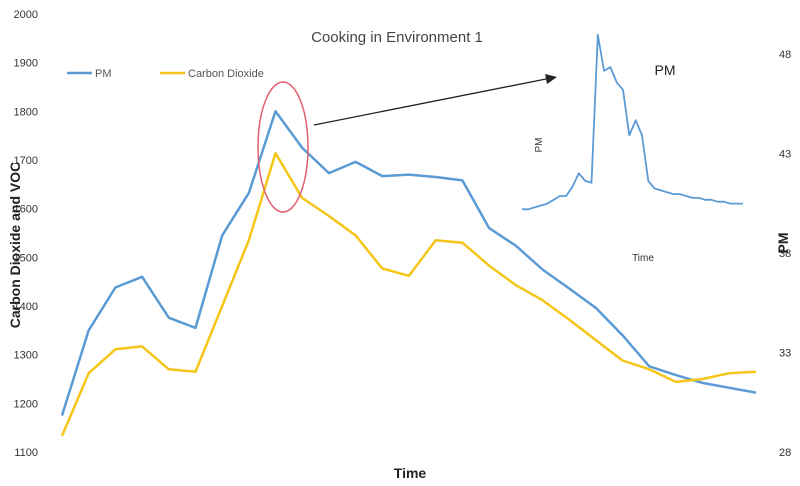 The width and height of the screenshot is (800, 486). I want to click on y-axis-label: Carbon Dioxide and VOC, so click(15, 245).